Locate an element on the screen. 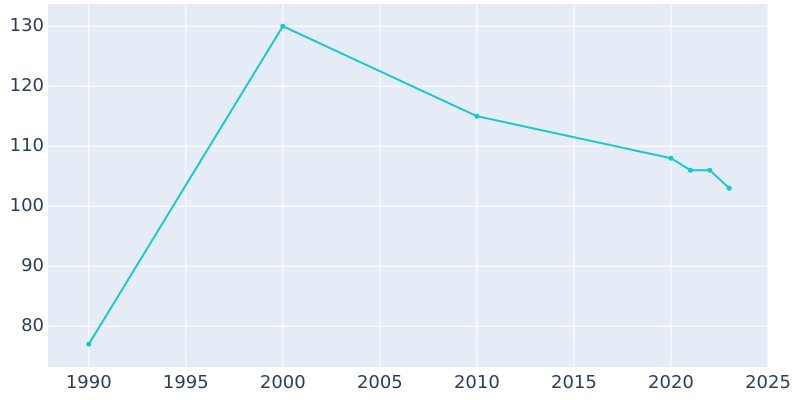 This screenshot has height=400, width=800. x-tick-label: 1995 is located at coordinates (186, 382).